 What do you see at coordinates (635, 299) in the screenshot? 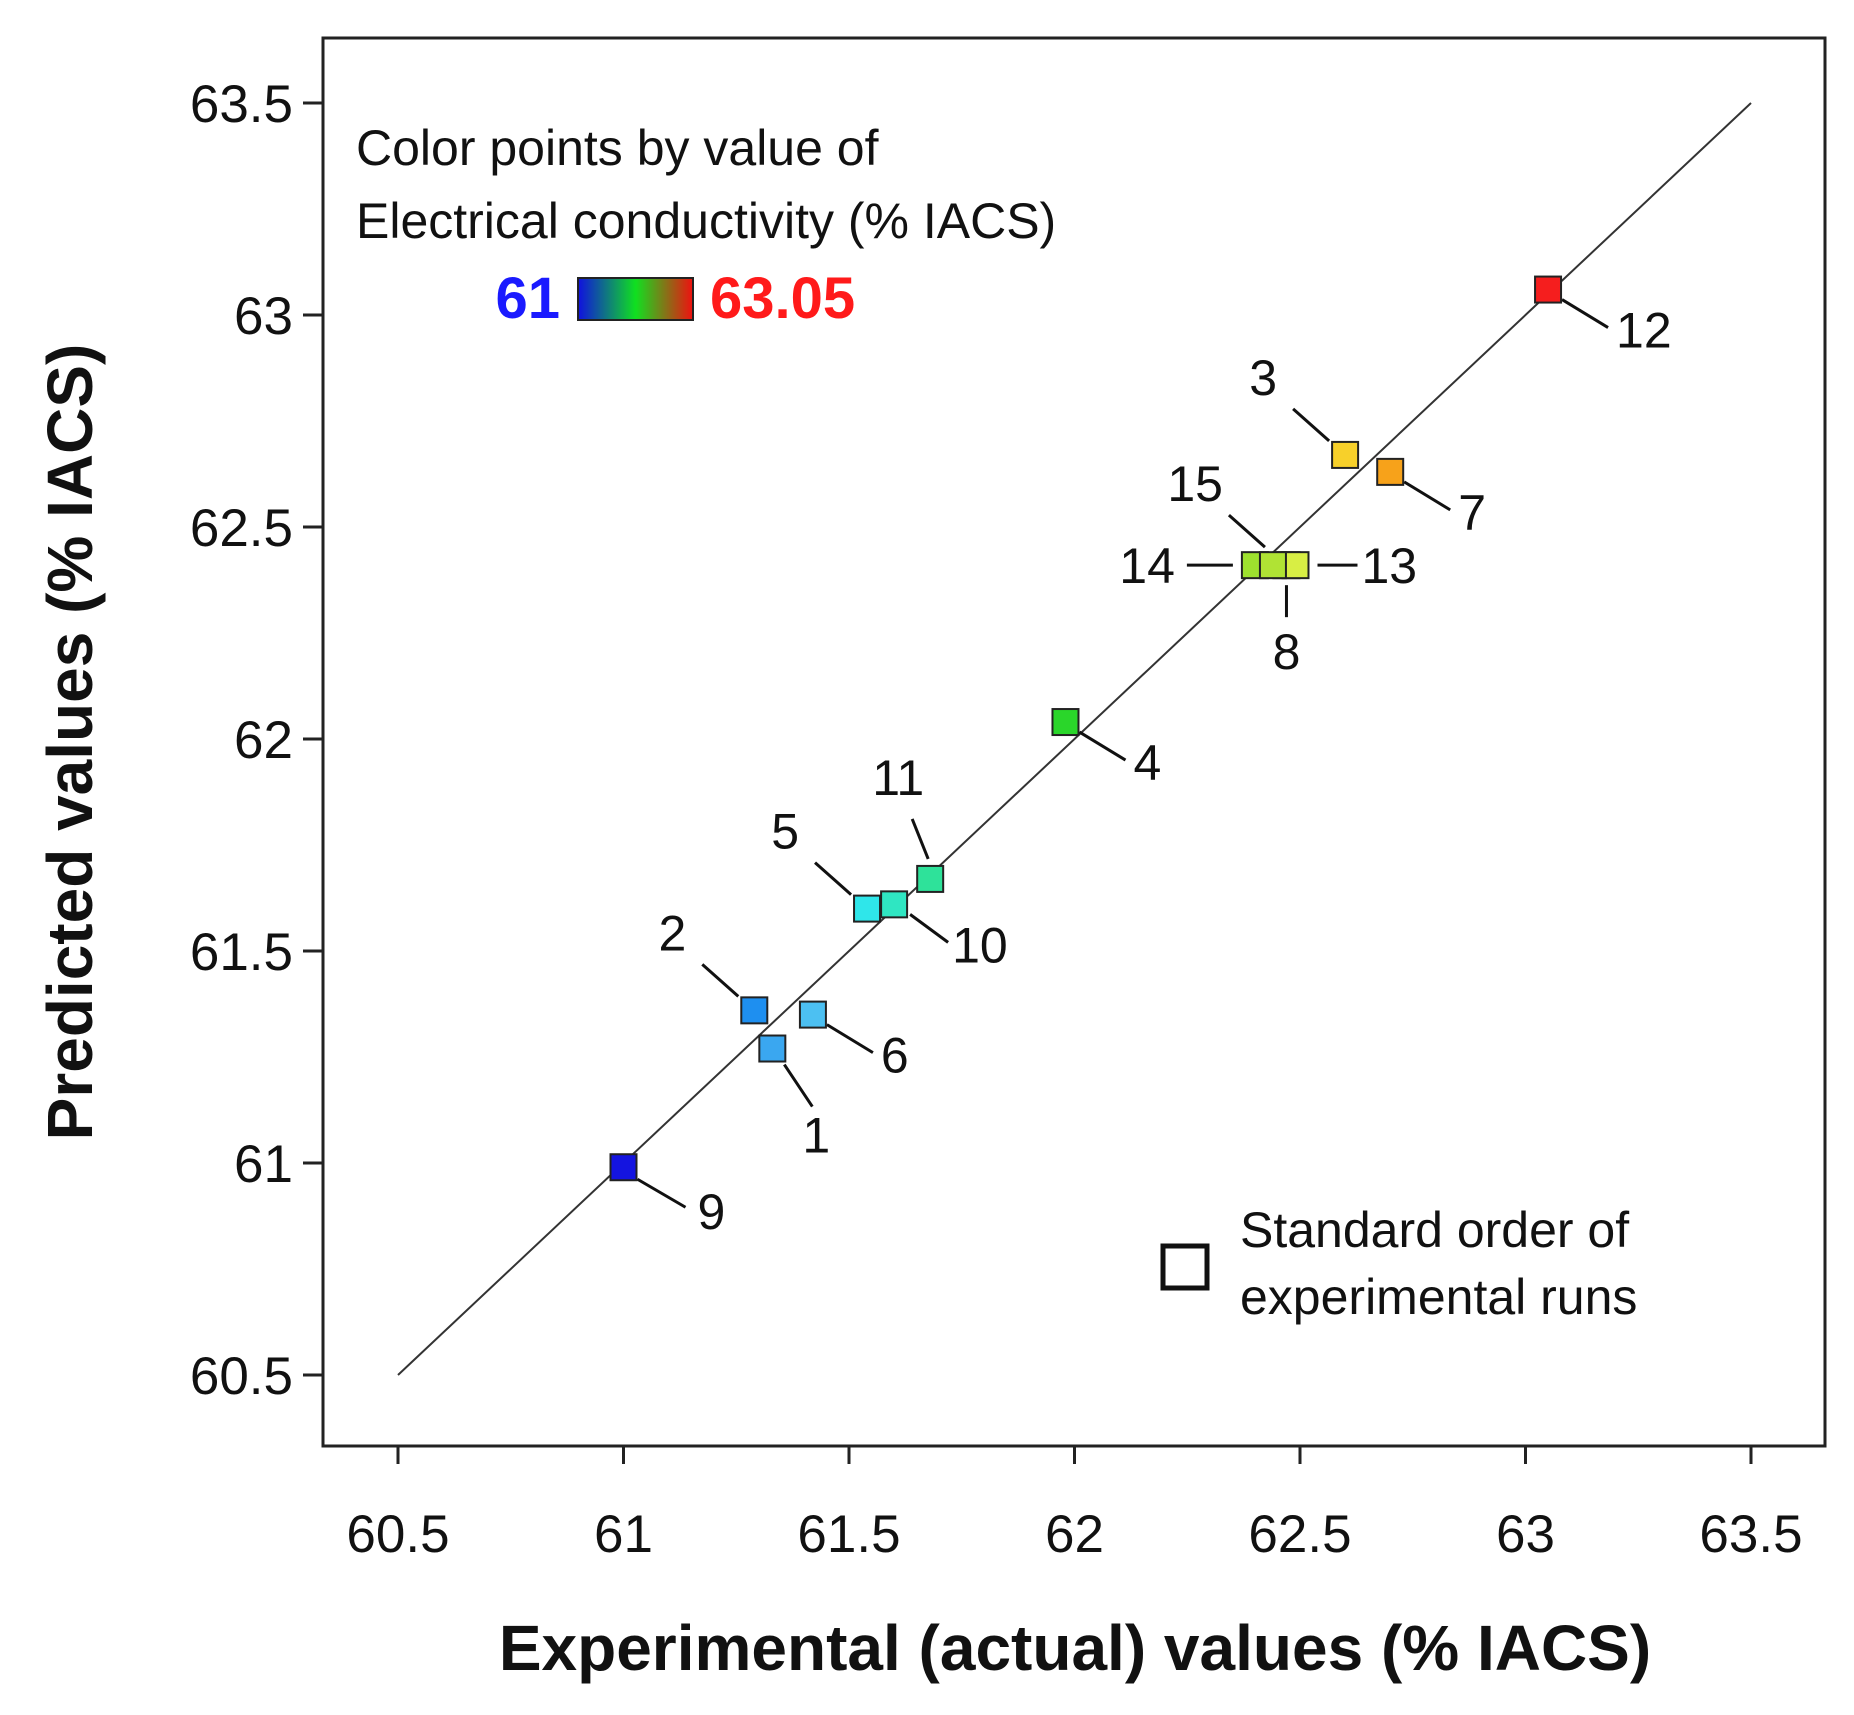
I see `color-scale-bar` at bounding box center [635, 299].